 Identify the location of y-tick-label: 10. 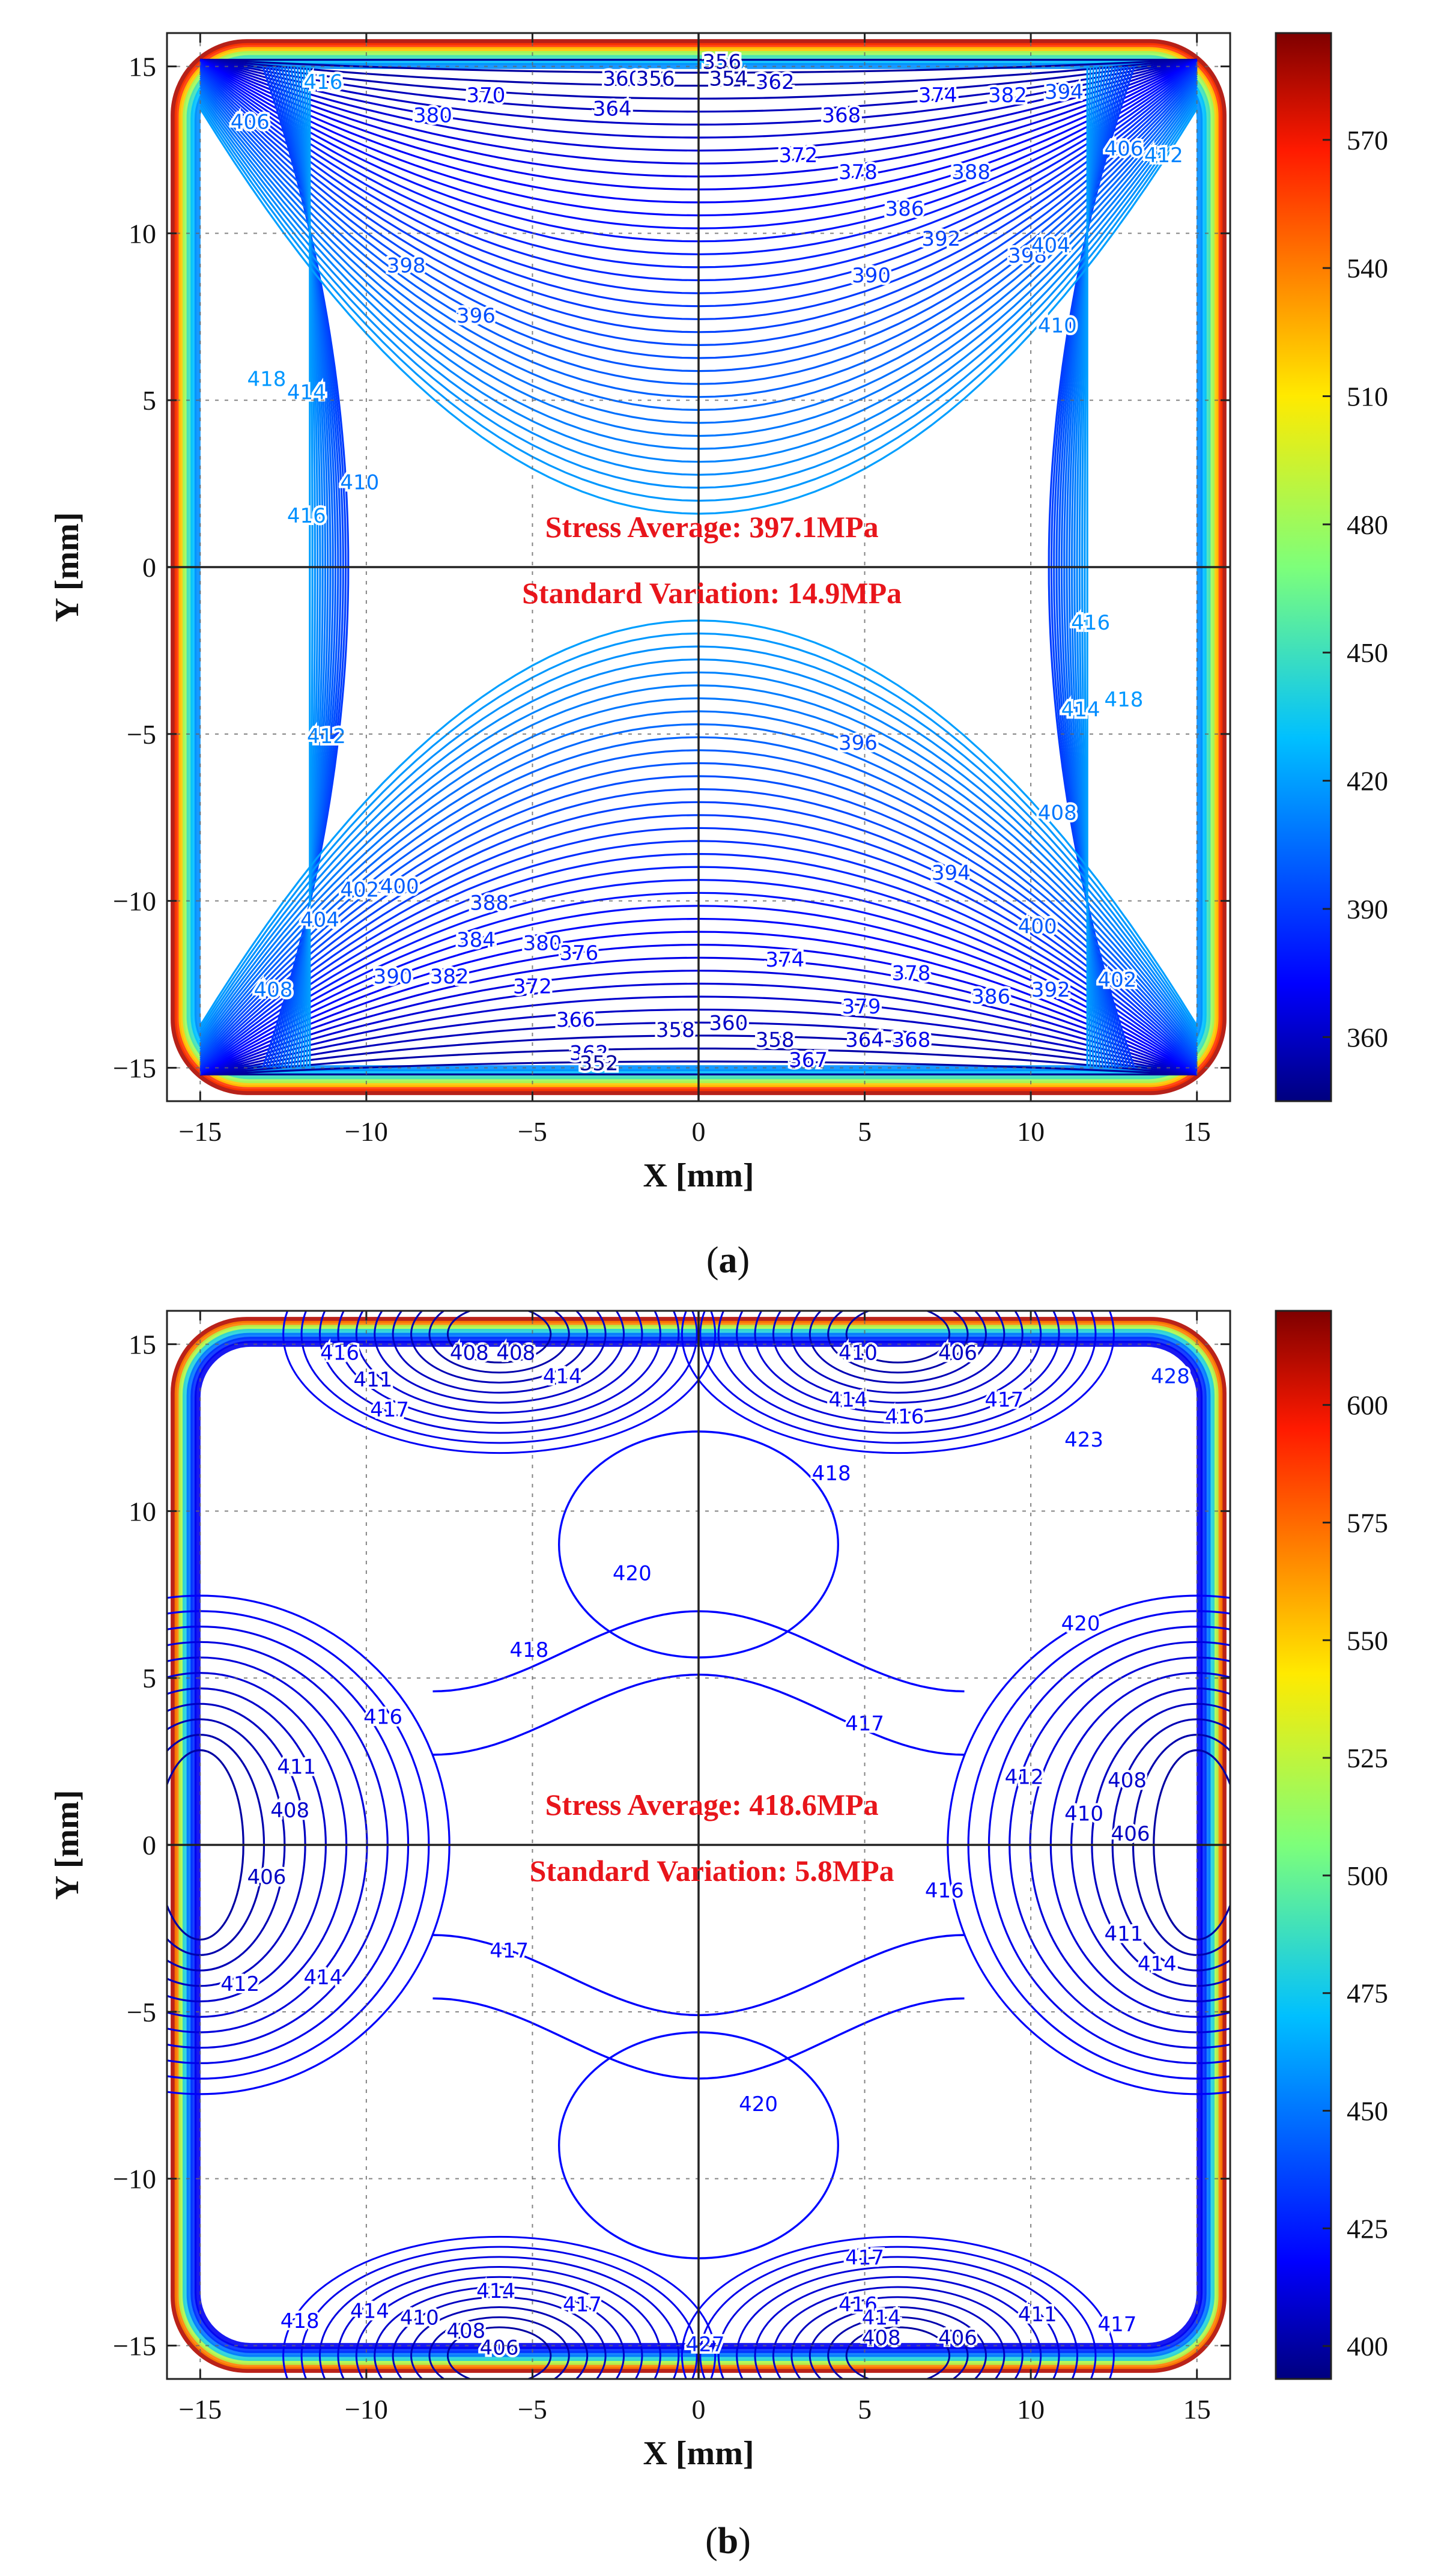
(143, 1511).